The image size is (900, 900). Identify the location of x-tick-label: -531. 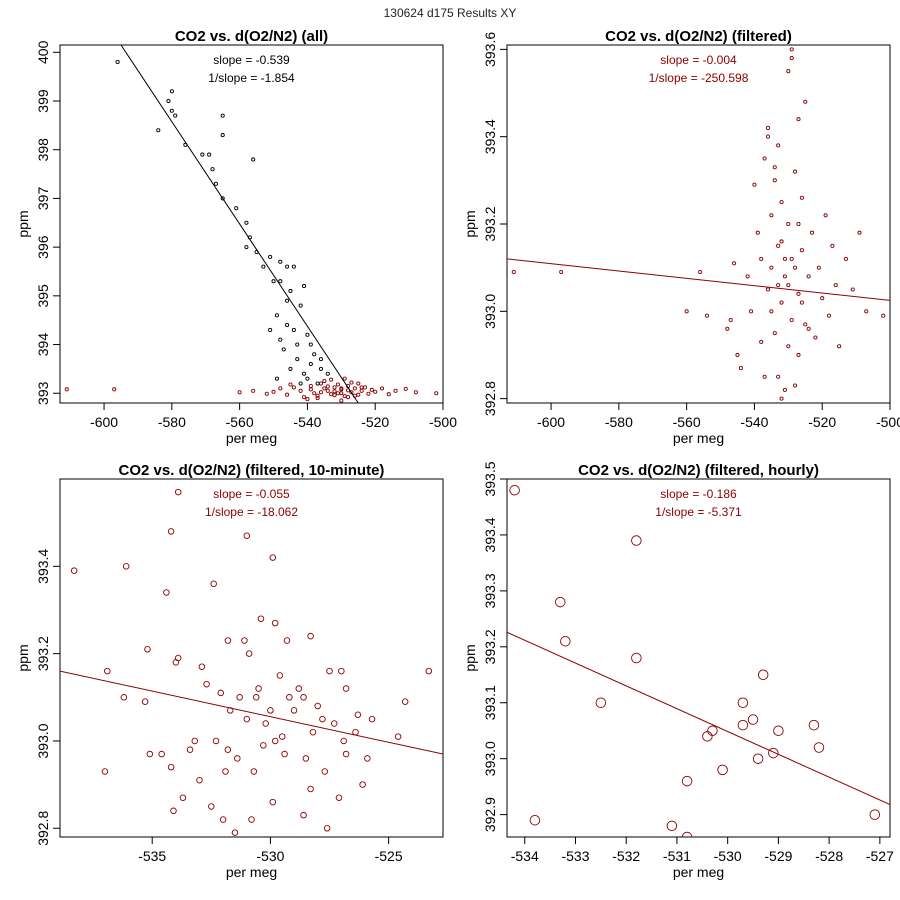
(677, 856).